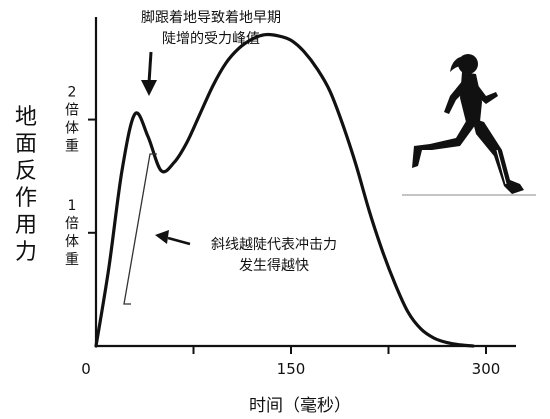  What do you see at coordinates (300, 406) in the screenshot?
I see `x-axis-label: 时间（毫秒）` at bounding box center [300, 406].